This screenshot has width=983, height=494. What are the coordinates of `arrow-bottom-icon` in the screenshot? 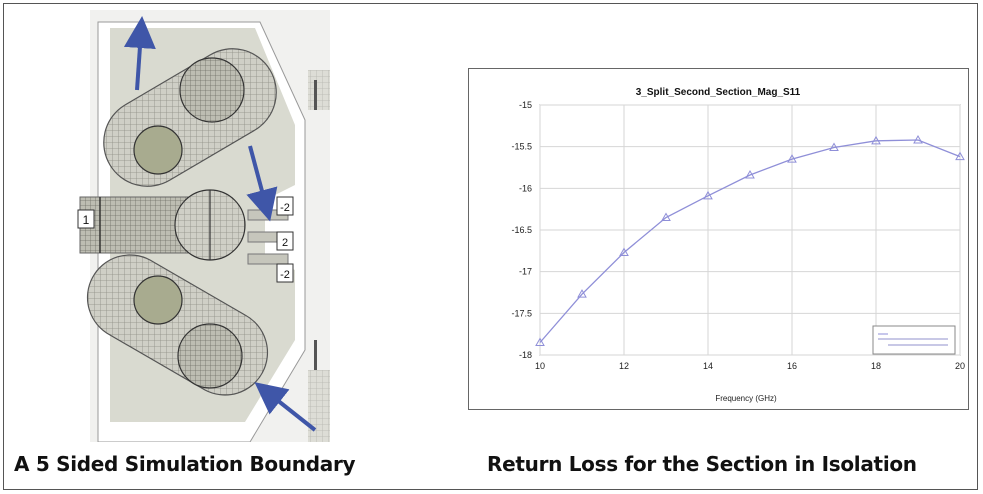 It's located at (285, 407).